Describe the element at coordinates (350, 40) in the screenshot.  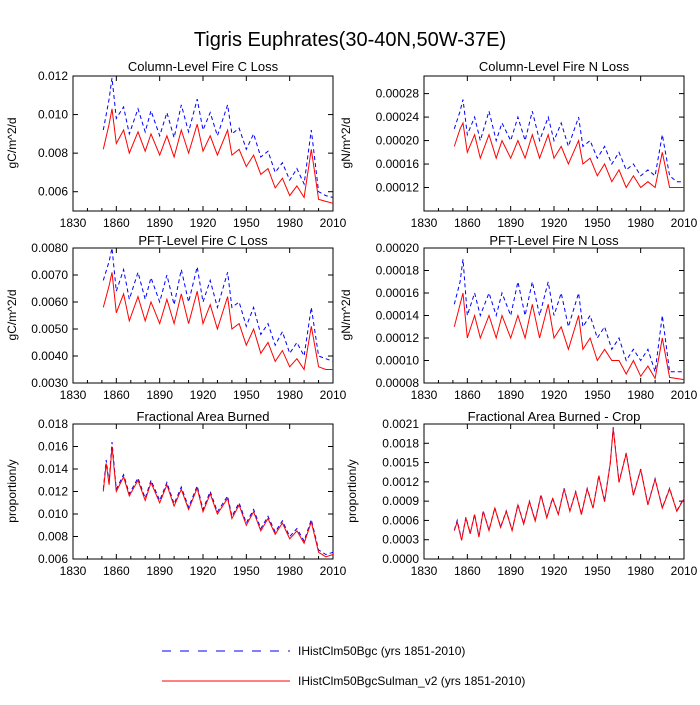
I see `figure-title: Tigris Euphrates(30-40N,50W-37E)` at that location.